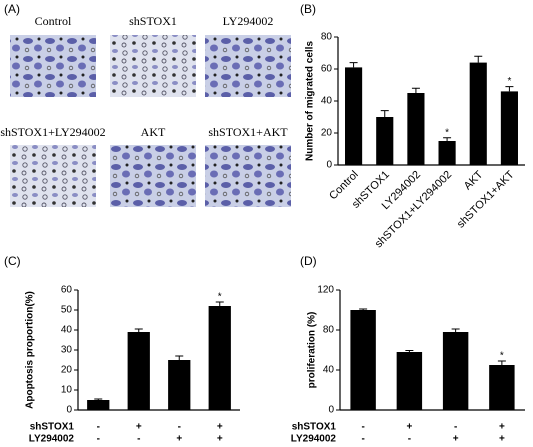 Image resolution: width=533 pixels, height=447 pixels. I want to click on y-axis-label: Number of migrated cells, so click(310, 101).